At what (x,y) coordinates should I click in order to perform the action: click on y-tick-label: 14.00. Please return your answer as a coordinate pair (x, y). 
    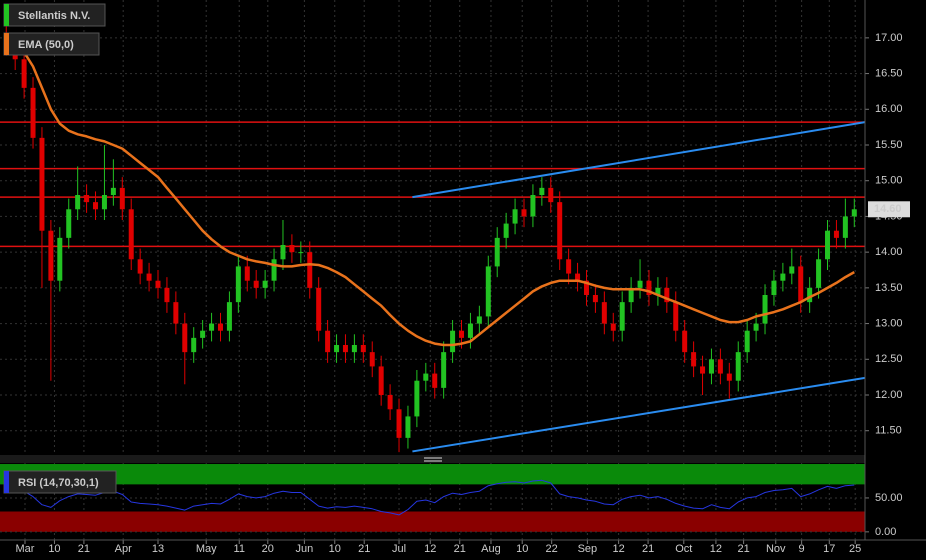
    Looking at the image, I should click on (889, 252).